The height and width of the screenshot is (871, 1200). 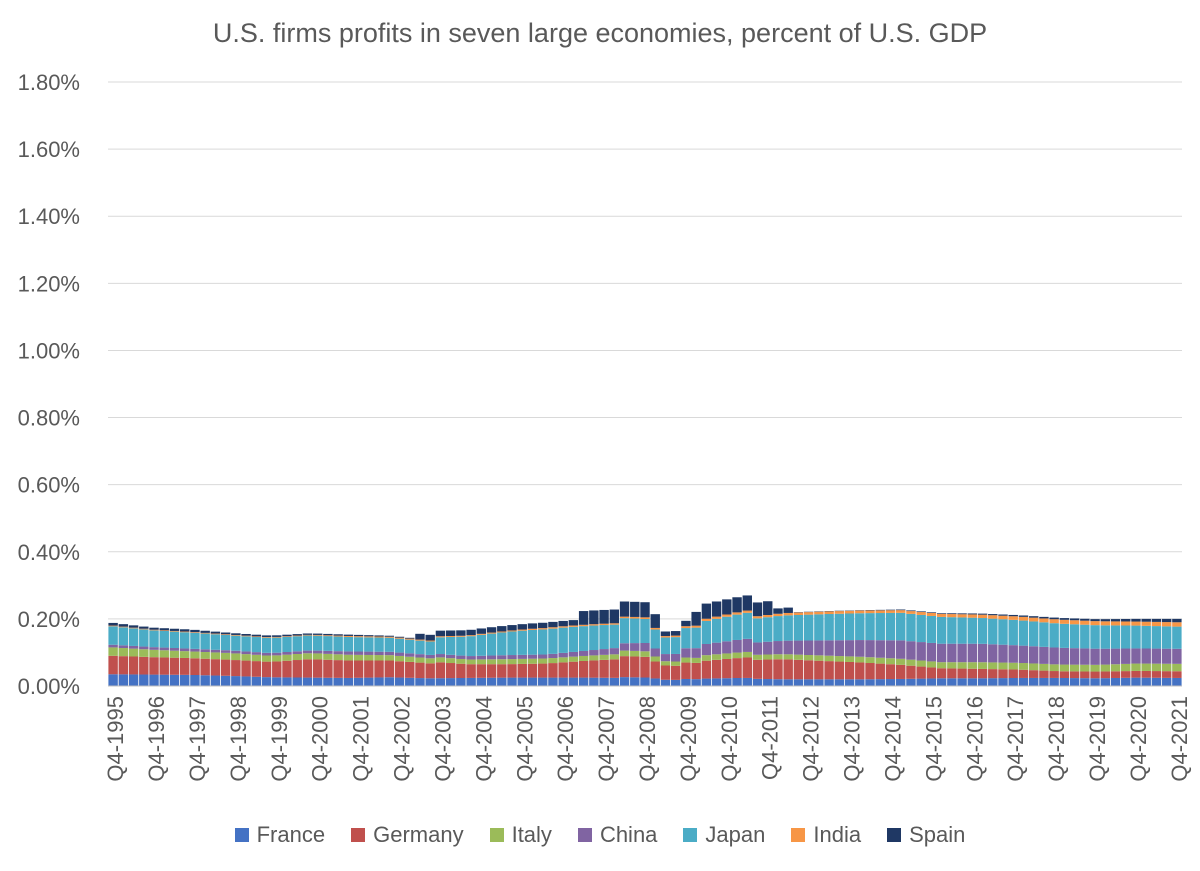 I want to click on legend-label: Spain, so click(x=937, y=834).